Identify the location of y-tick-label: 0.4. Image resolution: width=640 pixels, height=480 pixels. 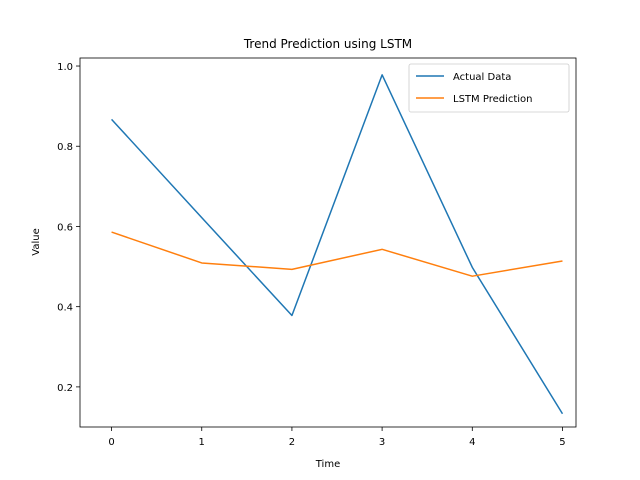
(65, 308).